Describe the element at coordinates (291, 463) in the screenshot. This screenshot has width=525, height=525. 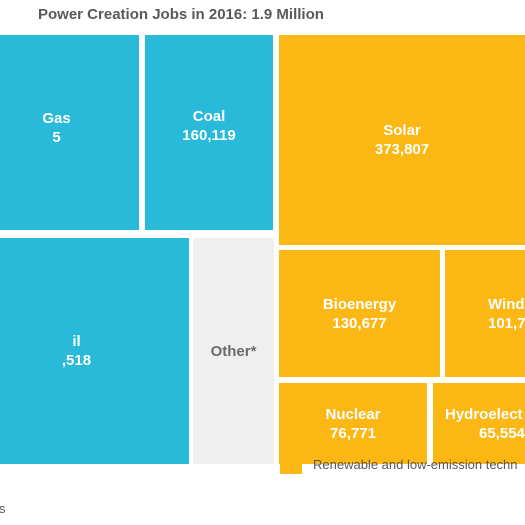
I see `legend-renewable-swatch` at that location.